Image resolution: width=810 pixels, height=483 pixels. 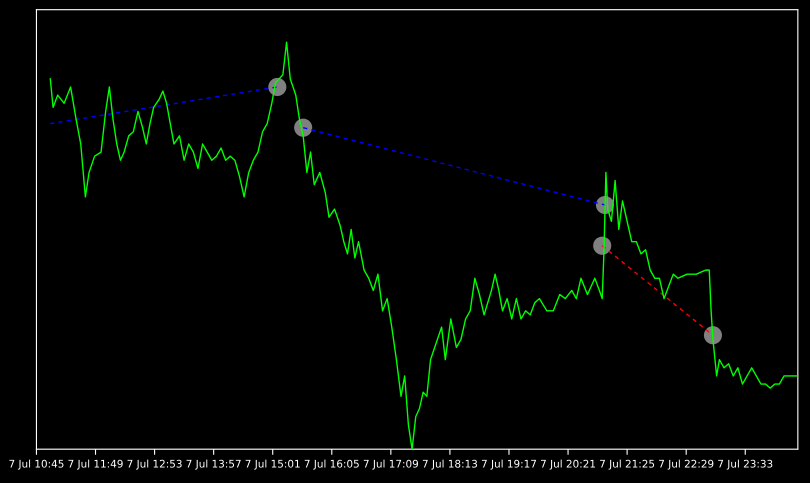 What do you see at coordinates (686, 465) in the screenshot?
I see `x-tick-label: 7 Jul 22:29` at bounding box center [686, 465].